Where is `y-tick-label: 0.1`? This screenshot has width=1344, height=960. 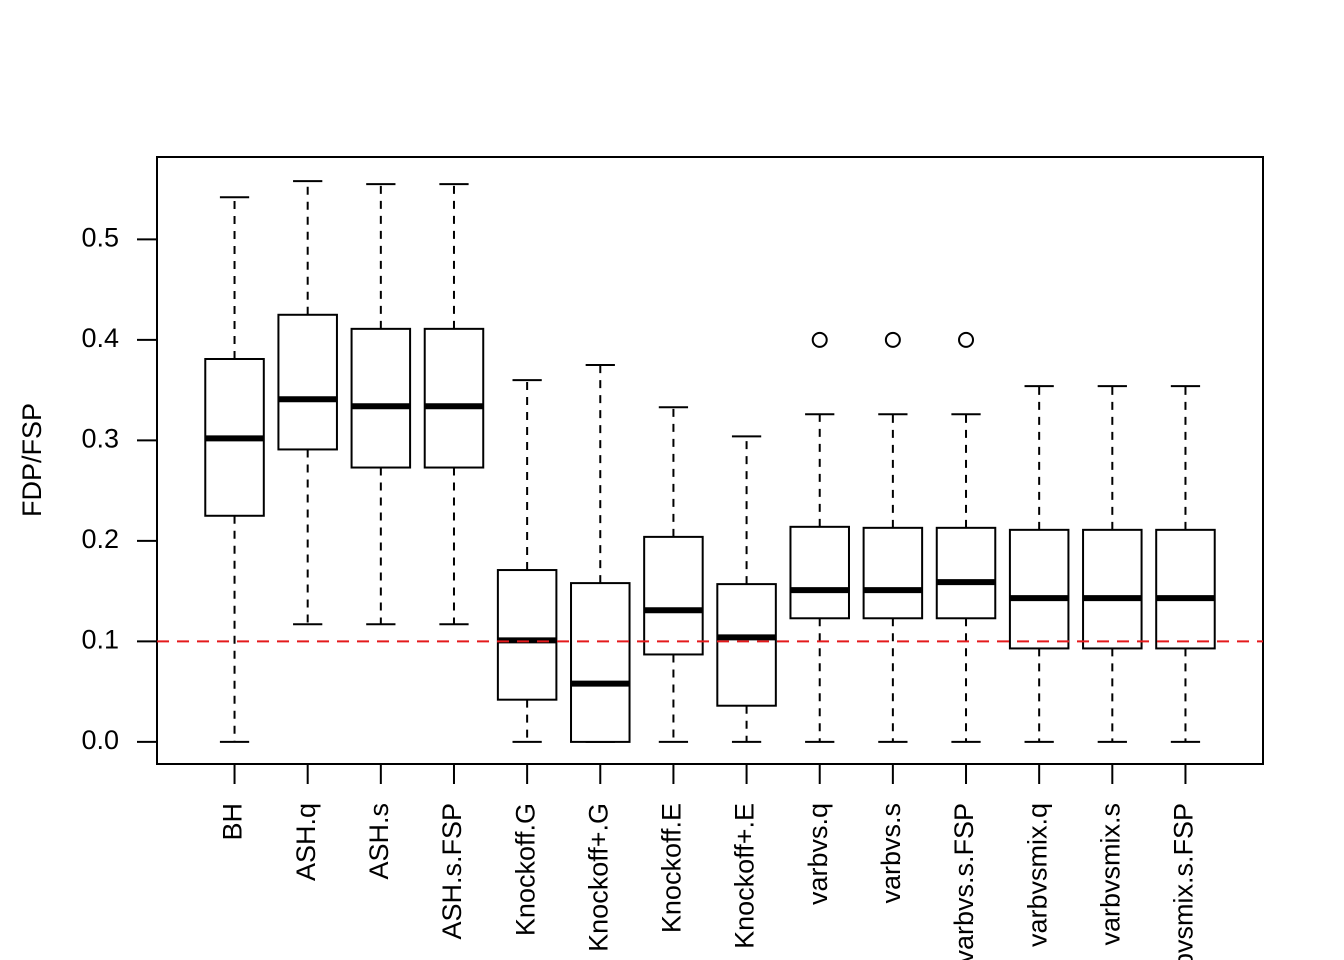
y-tick-label: 0.1 is located at coordinates (100, 640).